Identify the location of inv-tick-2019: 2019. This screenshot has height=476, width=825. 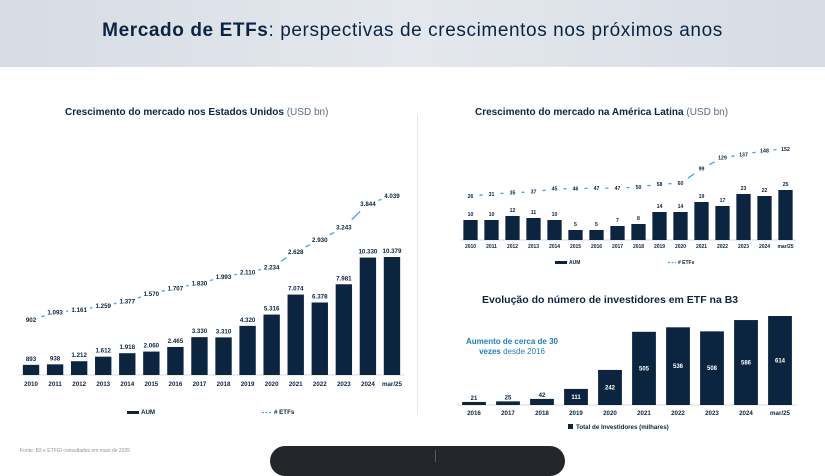
(576, 413).